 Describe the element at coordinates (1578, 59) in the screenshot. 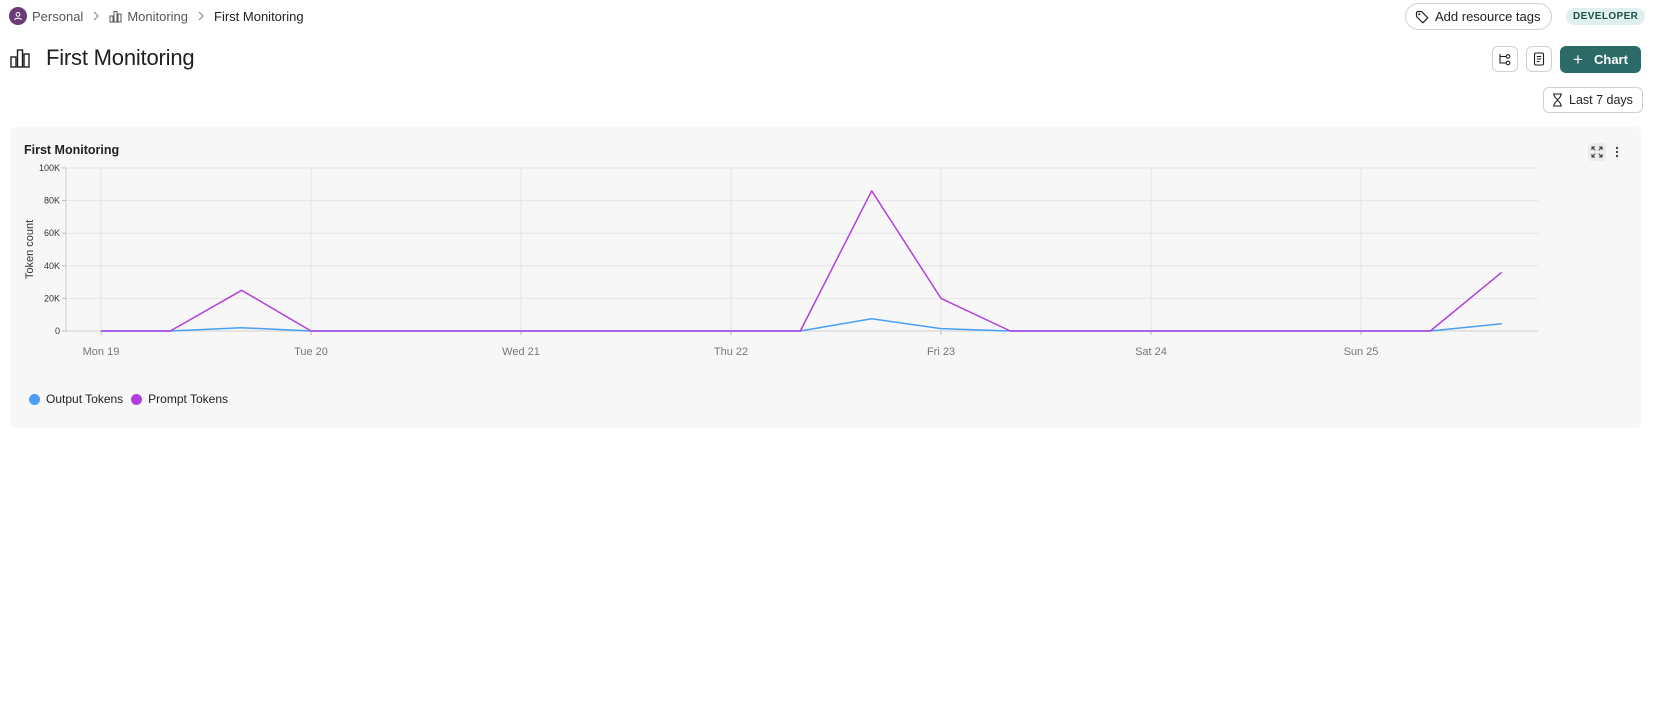

I see `plus-icon: +` at that location.